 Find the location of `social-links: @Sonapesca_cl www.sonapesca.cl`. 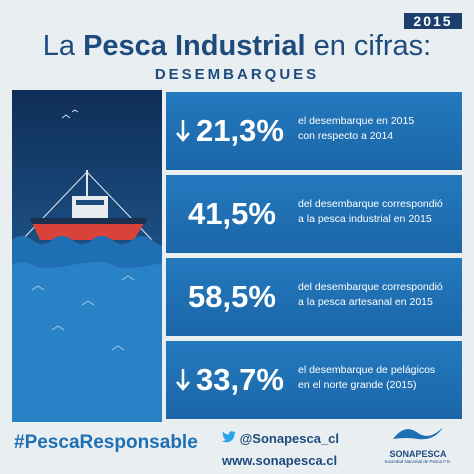

social-links: @Sonapesca_cl www.sonapesca.cl is located at coordinates (280, 450).